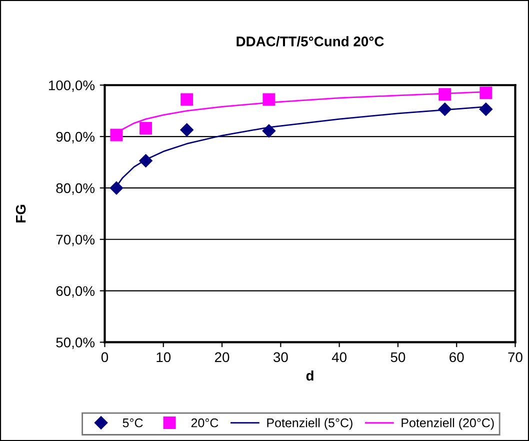  Describe the element at coordinates (398, 357) in the screenshot. I see `x-tick-label: 50` at that location.